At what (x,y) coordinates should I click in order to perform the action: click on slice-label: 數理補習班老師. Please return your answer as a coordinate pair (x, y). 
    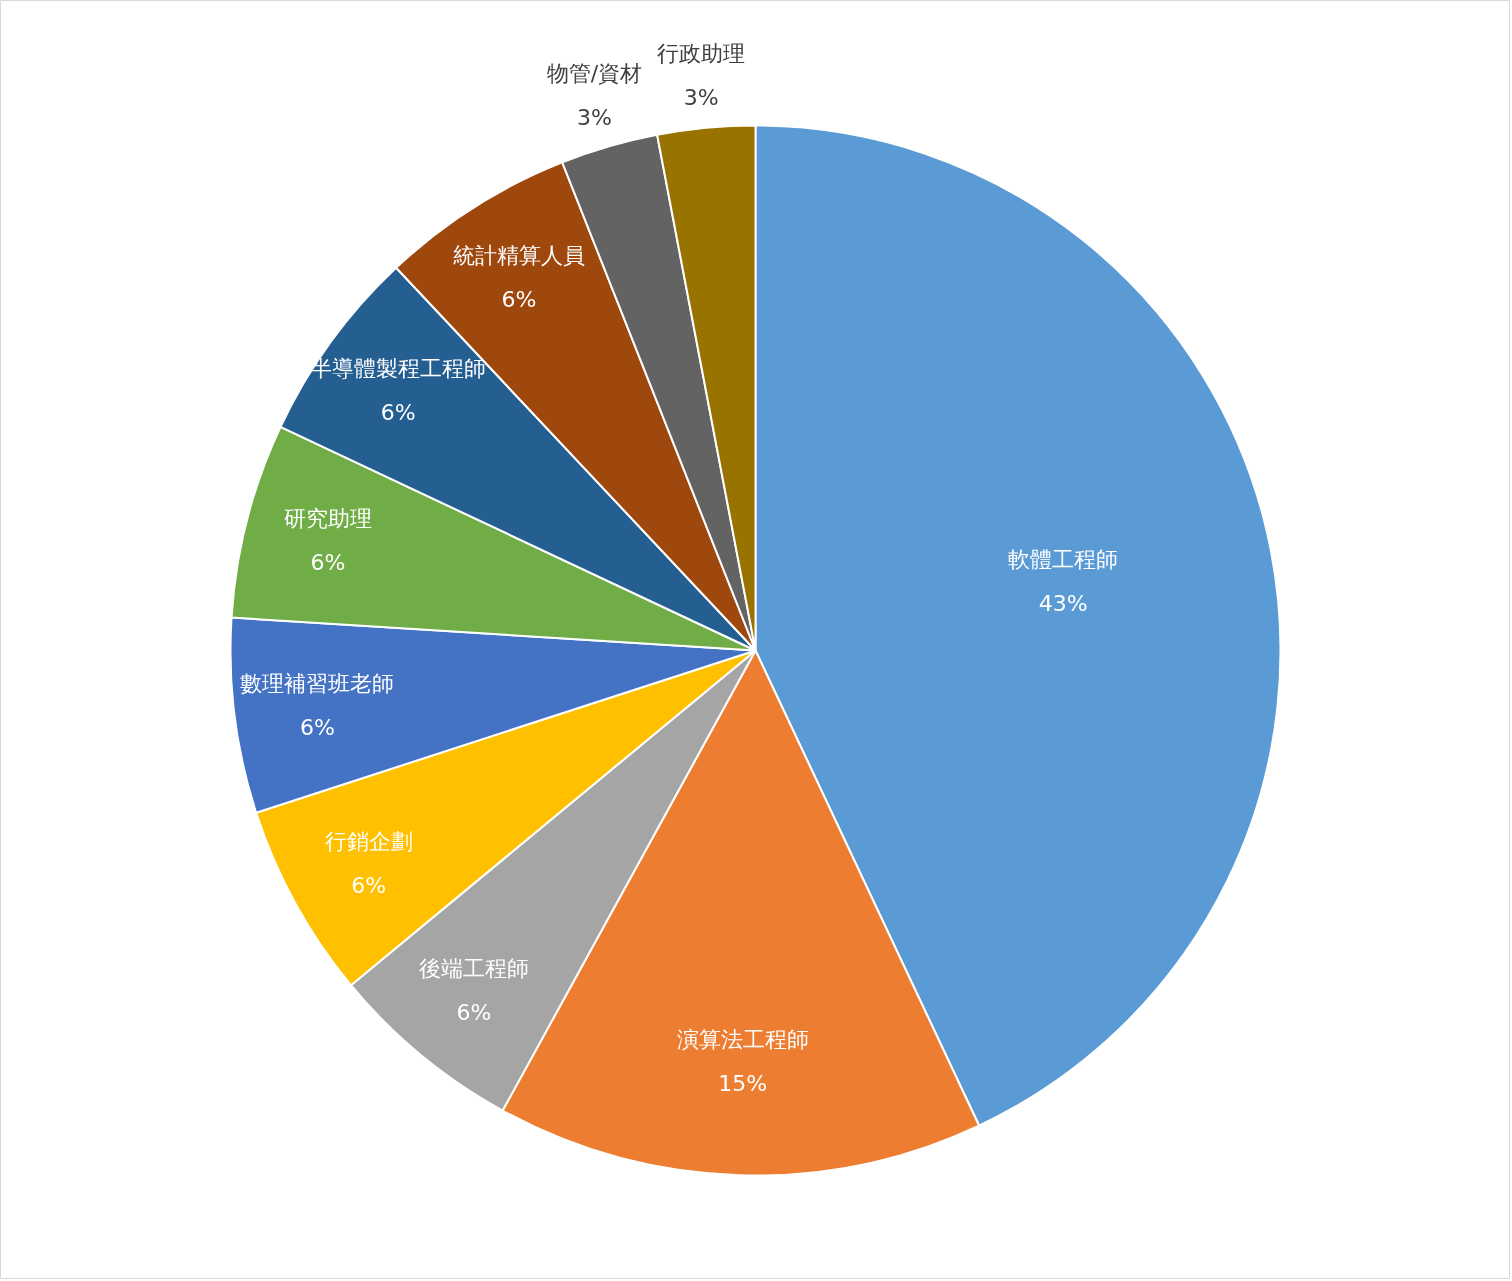
    Looking at the image, I should click on (317, 684).